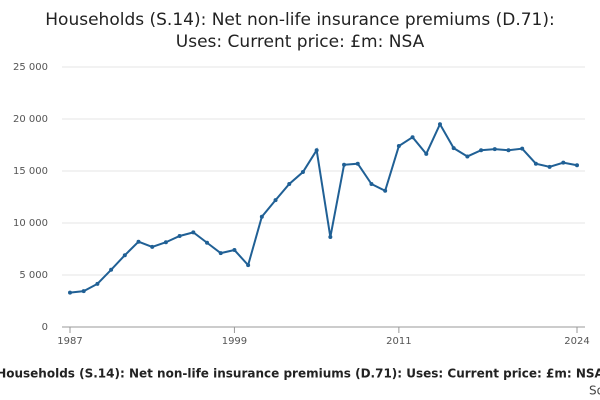 The height and width of the screenshot is (400, 600). What do you see at coordinates (300, 42) in the screenshot?
I see `chart-title: Uses: Current price: £m: NSA` at bounding box center [300, 42].